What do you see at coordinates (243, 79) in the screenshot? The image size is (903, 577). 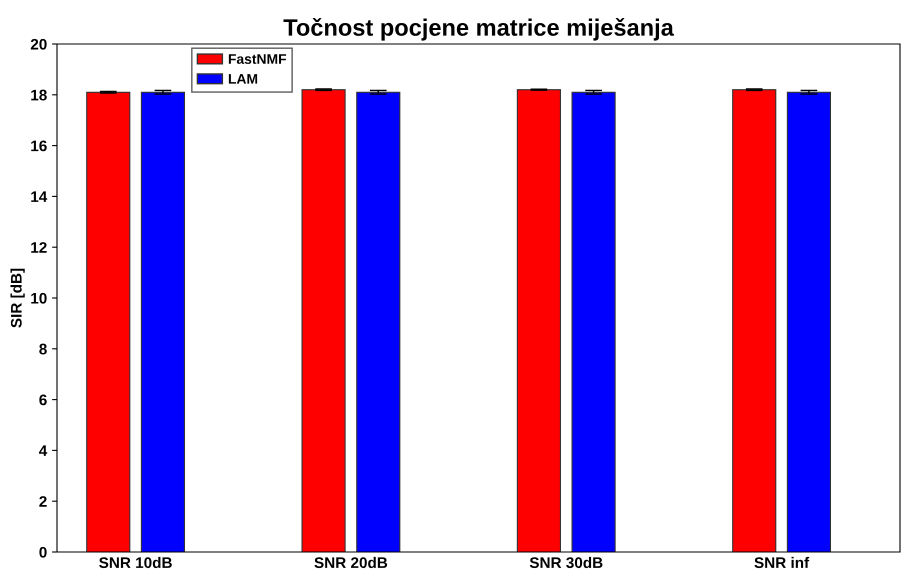 I see `legend-label: LAM` at bounding box center [243, 79].